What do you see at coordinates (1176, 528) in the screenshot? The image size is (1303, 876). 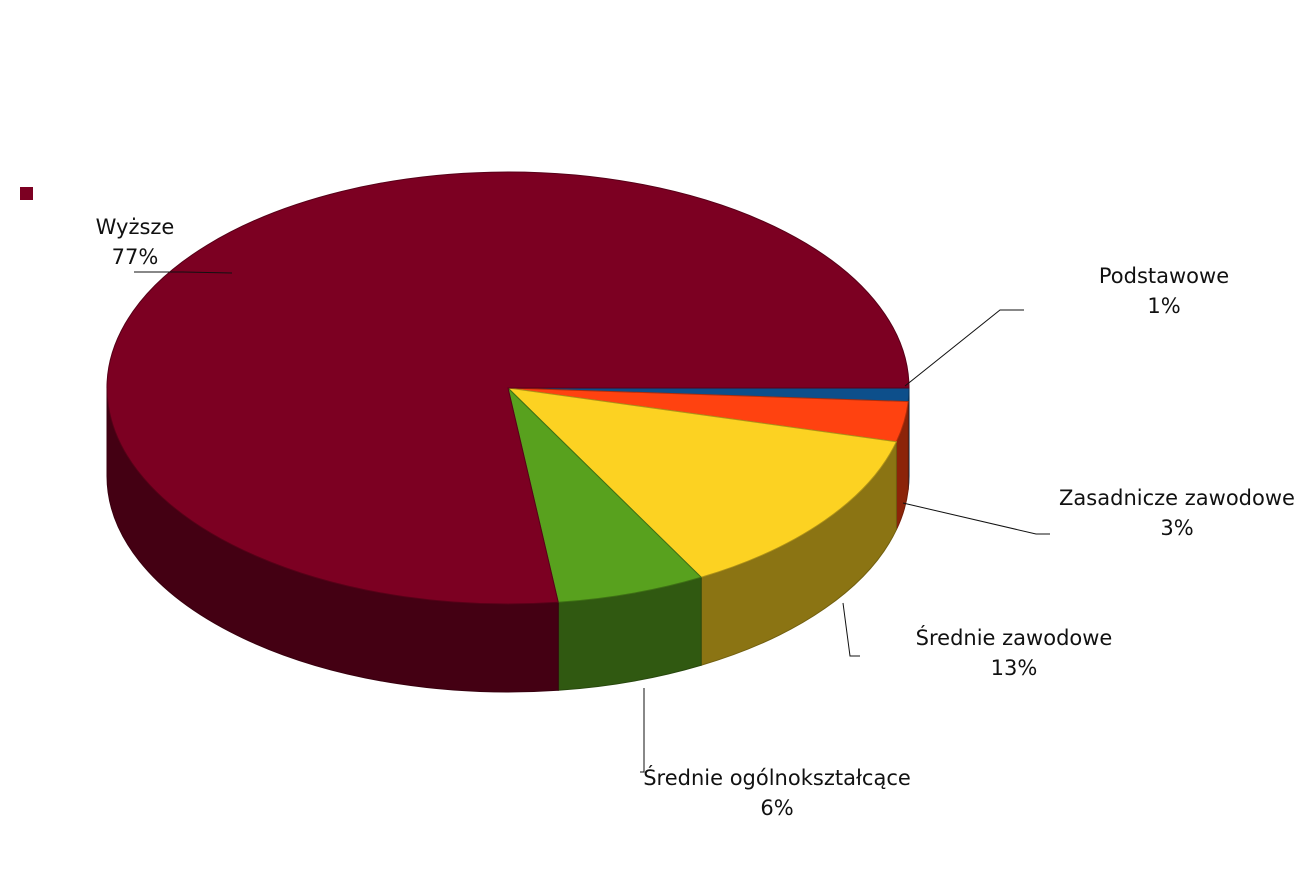 I see `slice-percent-zasadnicze-zawodowe: 3%` at bounding box center [1176, 528].